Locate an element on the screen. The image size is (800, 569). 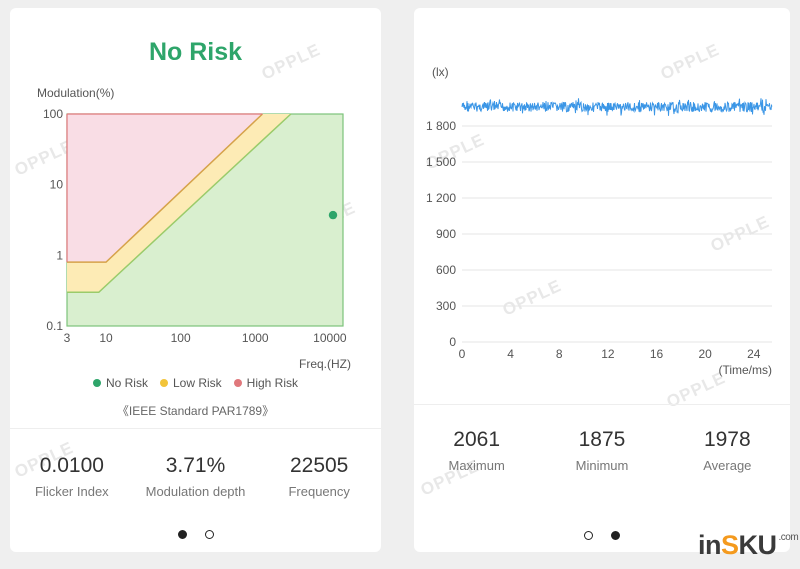
x-tick-label: 4 is located at coordinates (510, 354).